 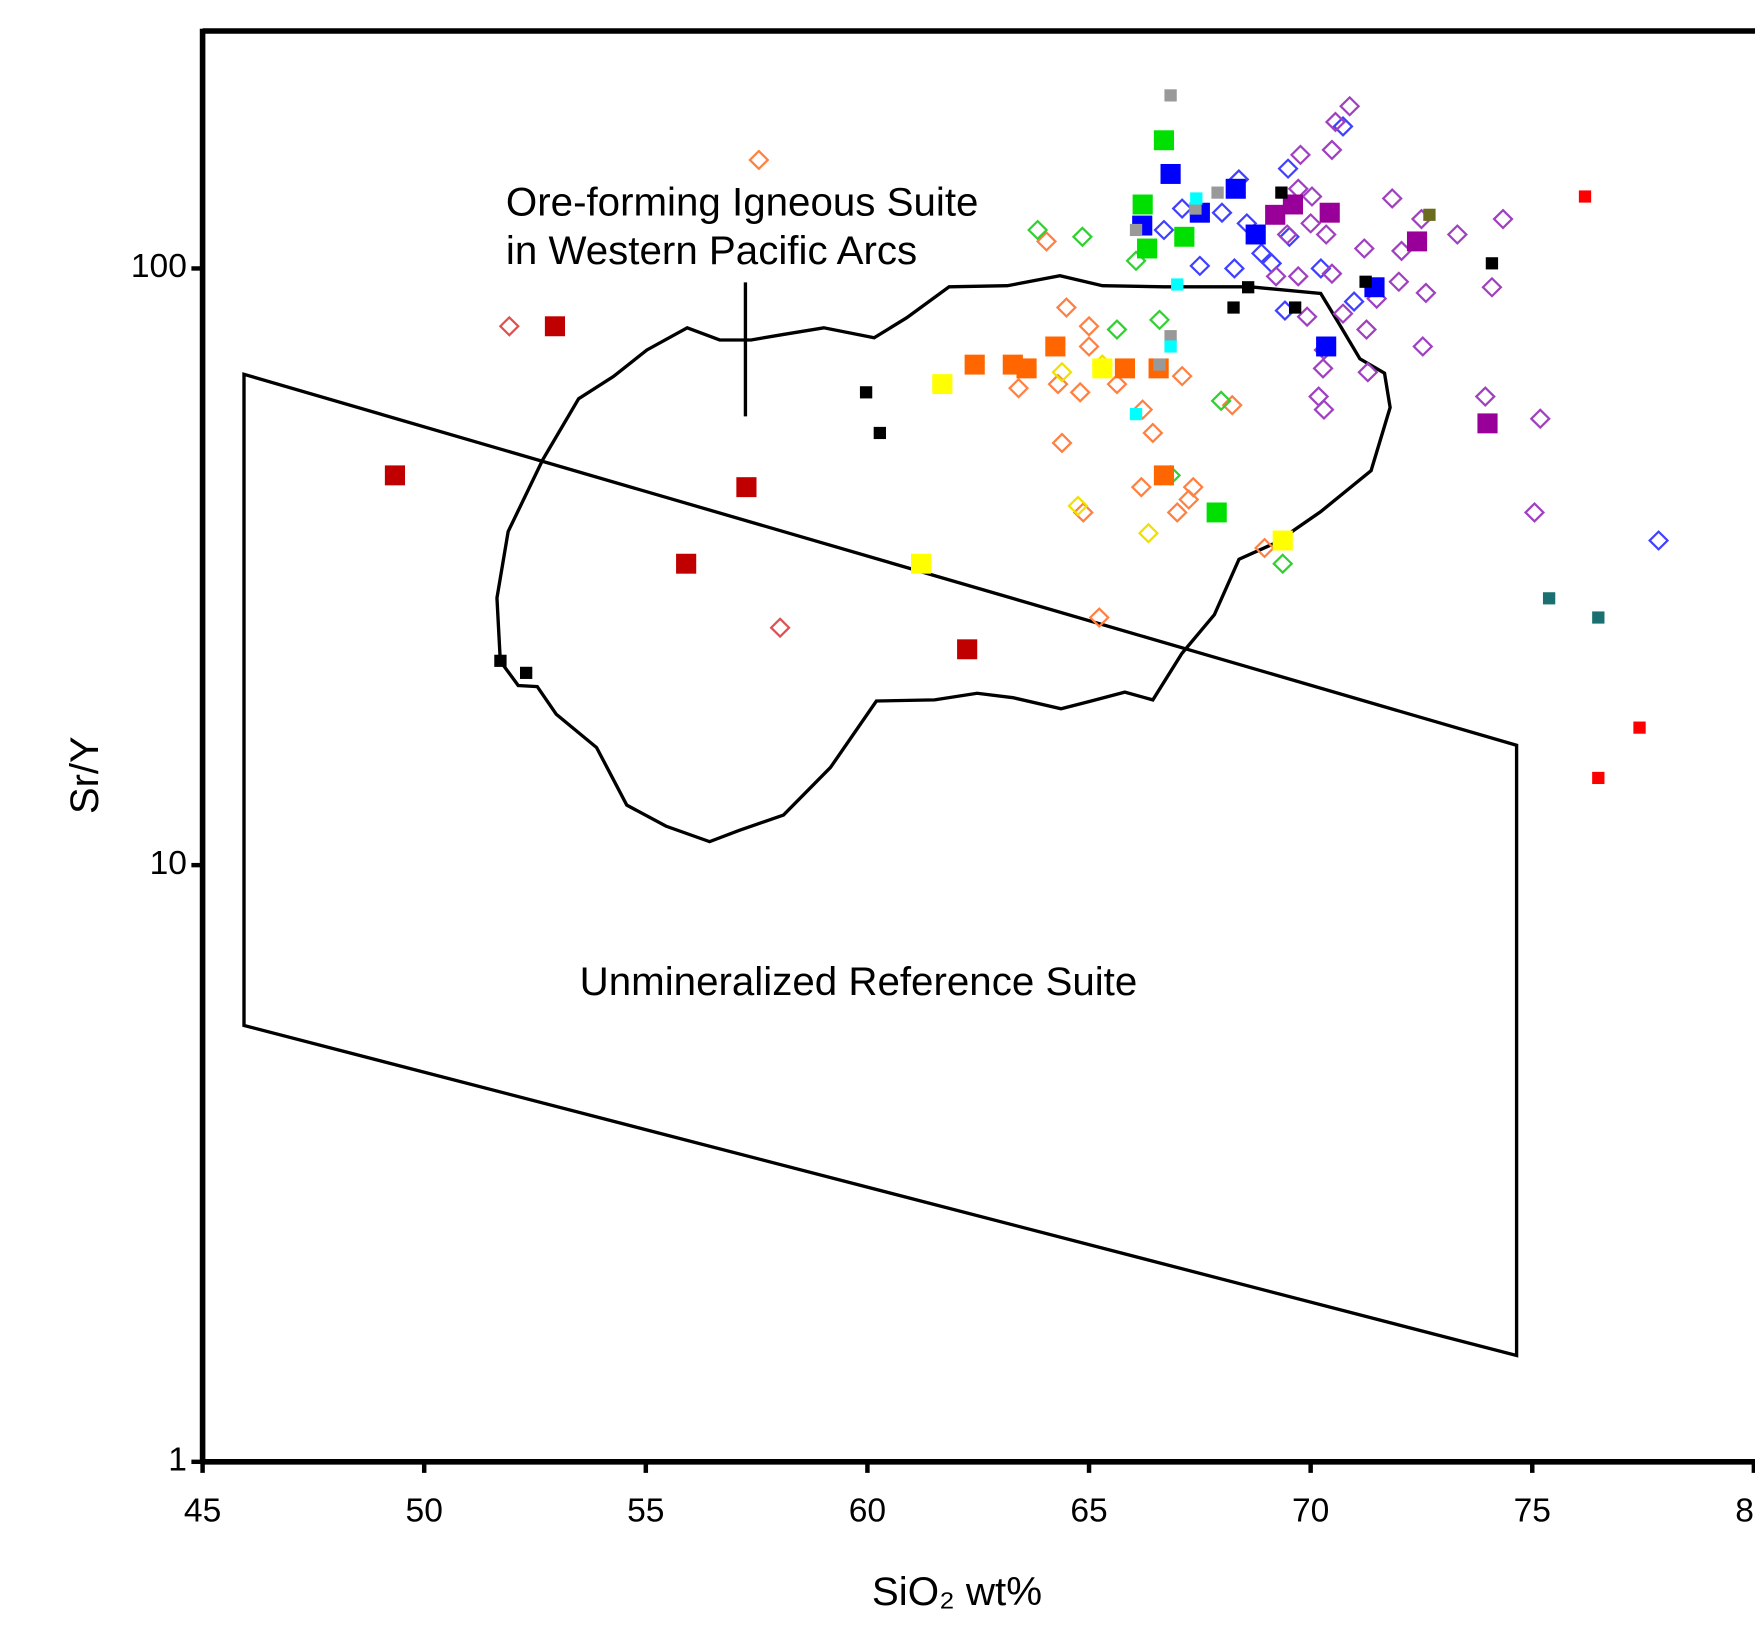 What do you see at coordinates (957, 1592) in the screenshot?
I see `x-axis-label: SiO₂ wt%` at bounding box center [957, 1592].